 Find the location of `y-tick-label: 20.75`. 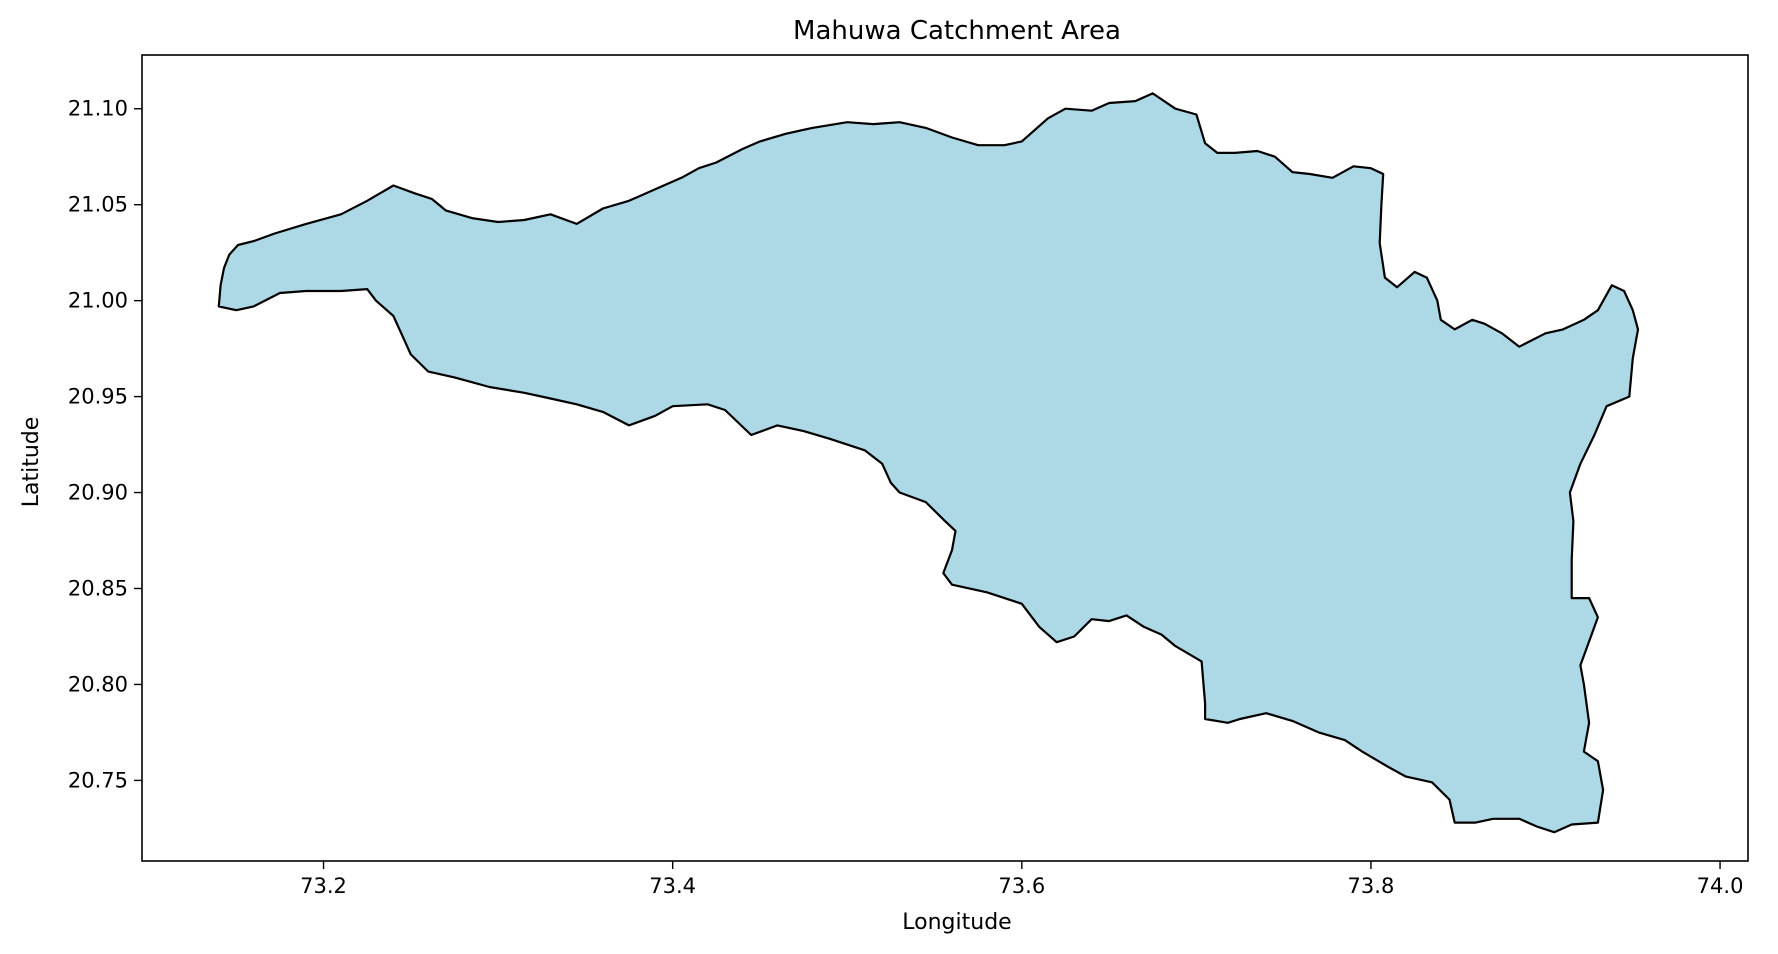

y-tick-label: 20.75 is located at coordinates (98, 780).